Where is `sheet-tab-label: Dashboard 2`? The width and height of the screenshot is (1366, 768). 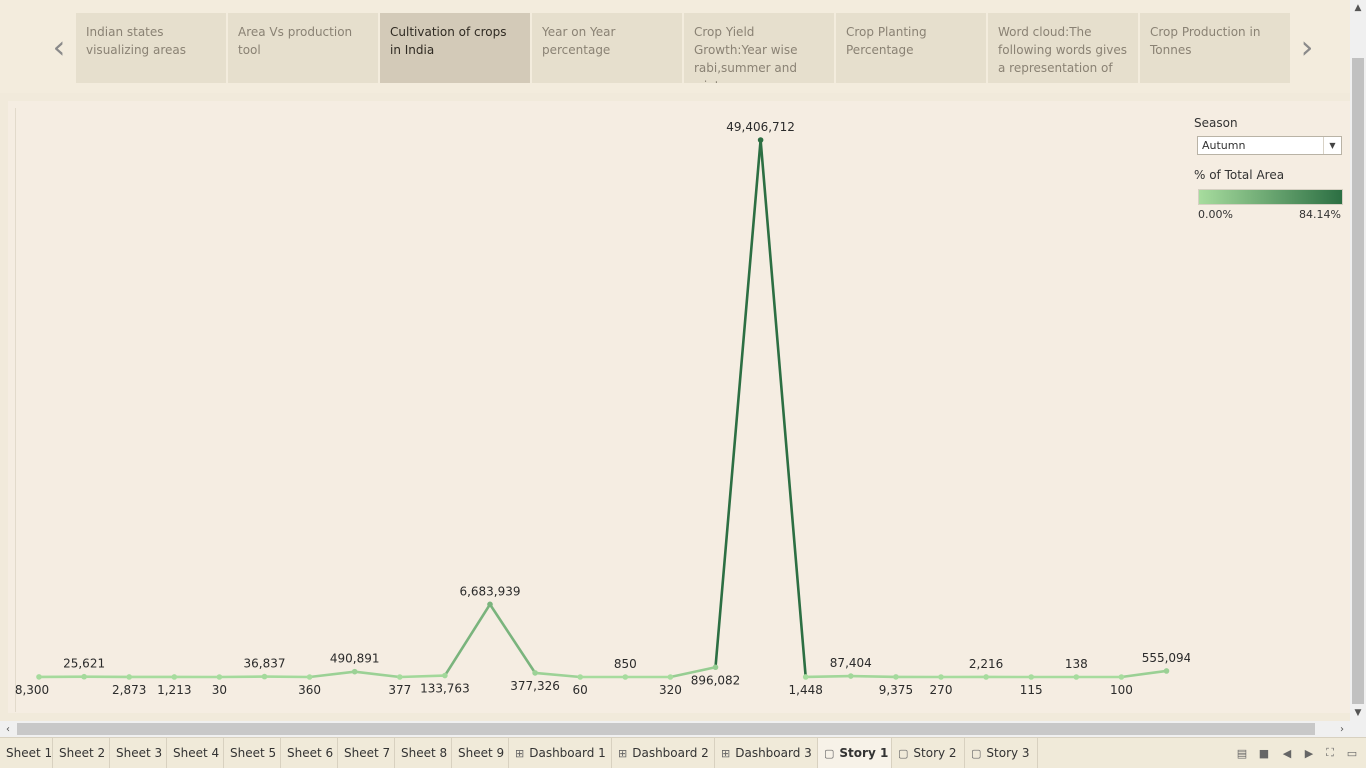 sheet-tab-label: Dashboard 2 is located at coordinates (670, 753).